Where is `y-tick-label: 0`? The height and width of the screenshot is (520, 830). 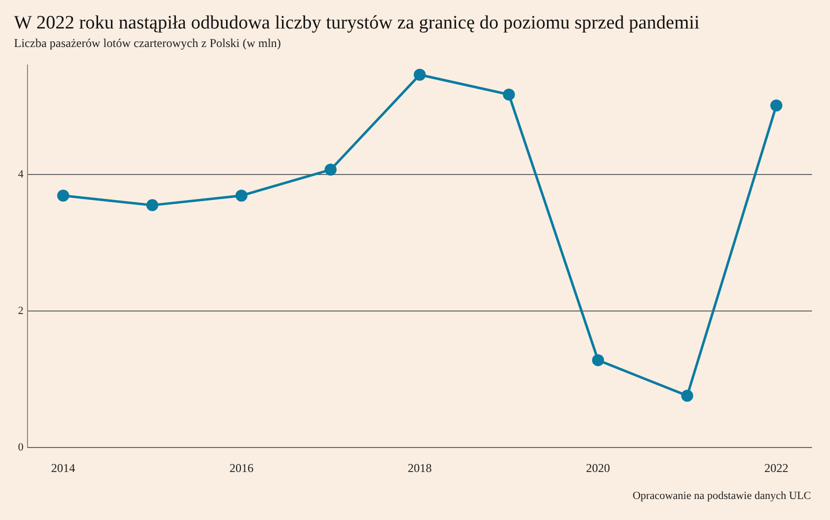
y-tick-label: 0 is located at coordinates (21, 447).